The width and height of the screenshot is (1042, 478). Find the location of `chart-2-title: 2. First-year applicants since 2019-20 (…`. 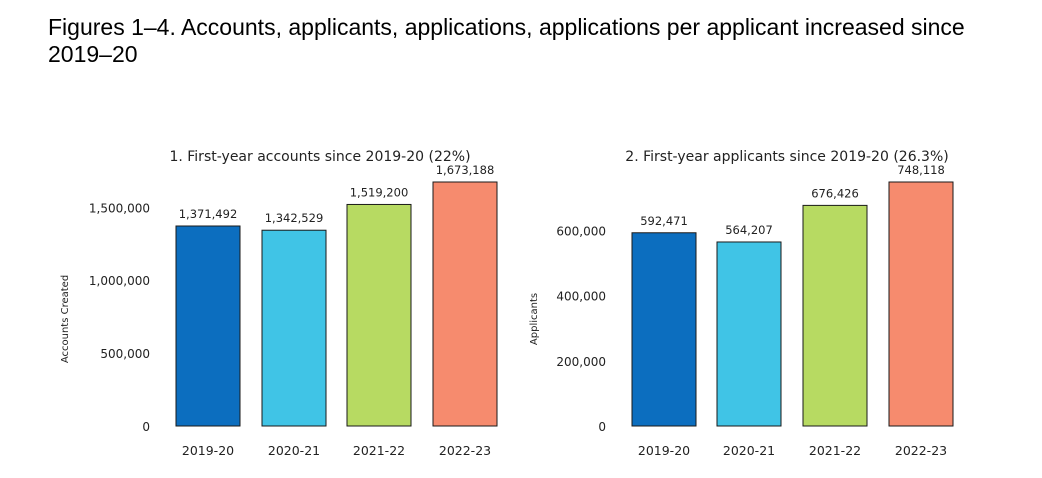

chart-2-title: 2. First-year applicants since 2019-20 (… is located at coordinates (786, 157).